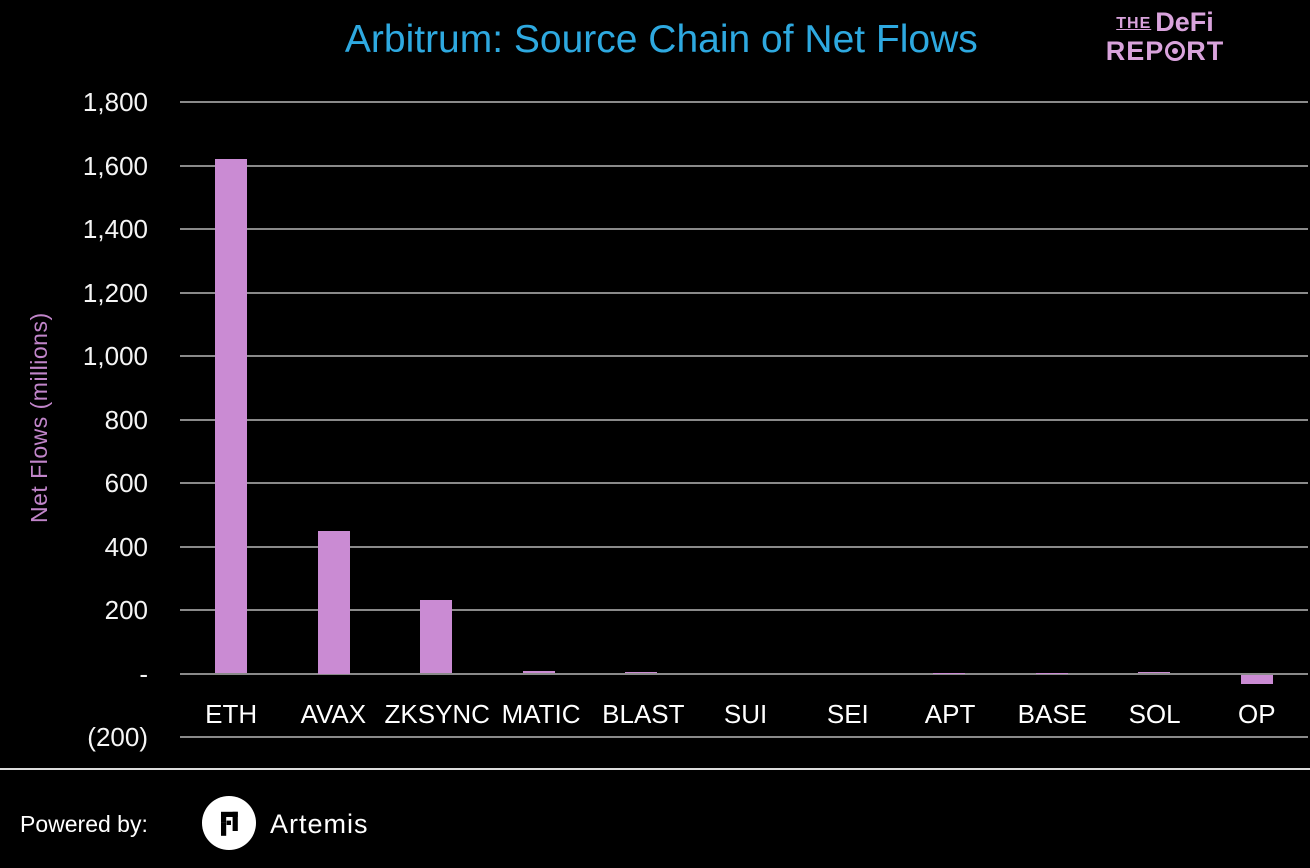 Image resolution: width=1310 pixels, height=868 pixels. Describe the element at coordinates (655, 824) in the screenshot. I see `footer: Powered by: Artemis` at that location.